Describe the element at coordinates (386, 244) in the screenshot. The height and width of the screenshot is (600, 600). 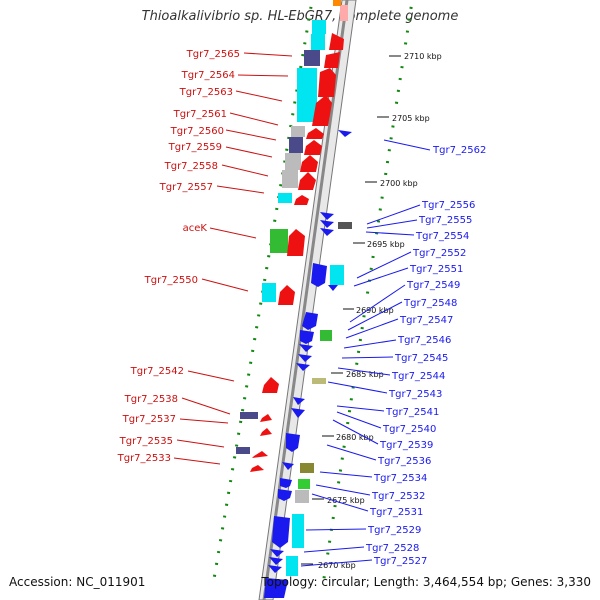
I see `tick-label: 2695 kbp` at that location.